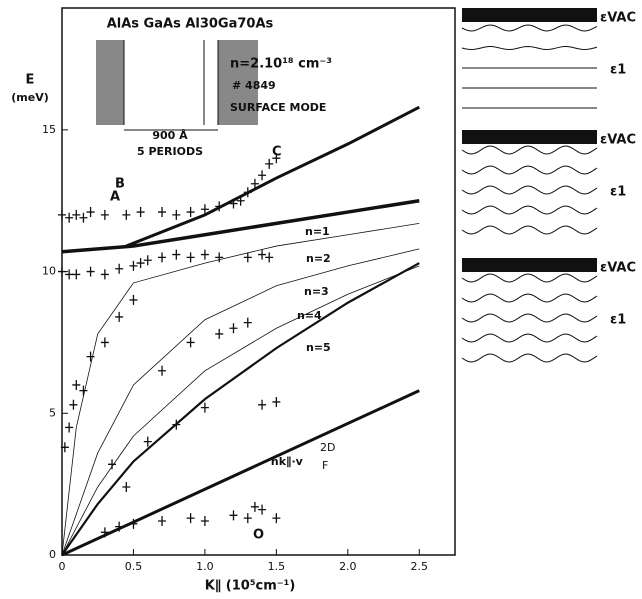 The height and width of the screenshot is (599, 642). Describe the element at coordinates (52, 412) in the screenshot. I see `y-tick-label: 5` at that location.